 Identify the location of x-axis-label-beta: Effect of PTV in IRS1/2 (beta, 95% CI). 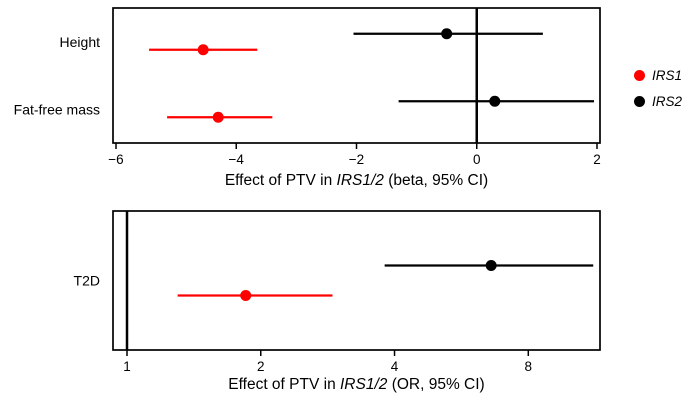
(356, 181).